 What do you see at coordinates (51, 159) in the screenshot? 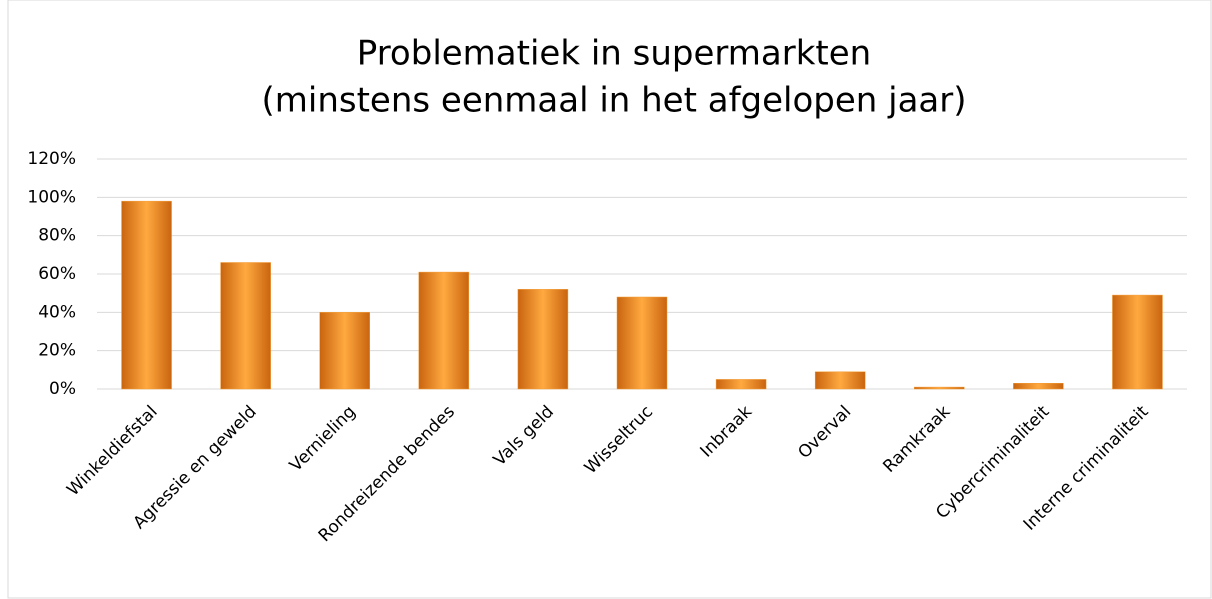
I see `y-tick-label: 120%` at bounding box center [51, 159].